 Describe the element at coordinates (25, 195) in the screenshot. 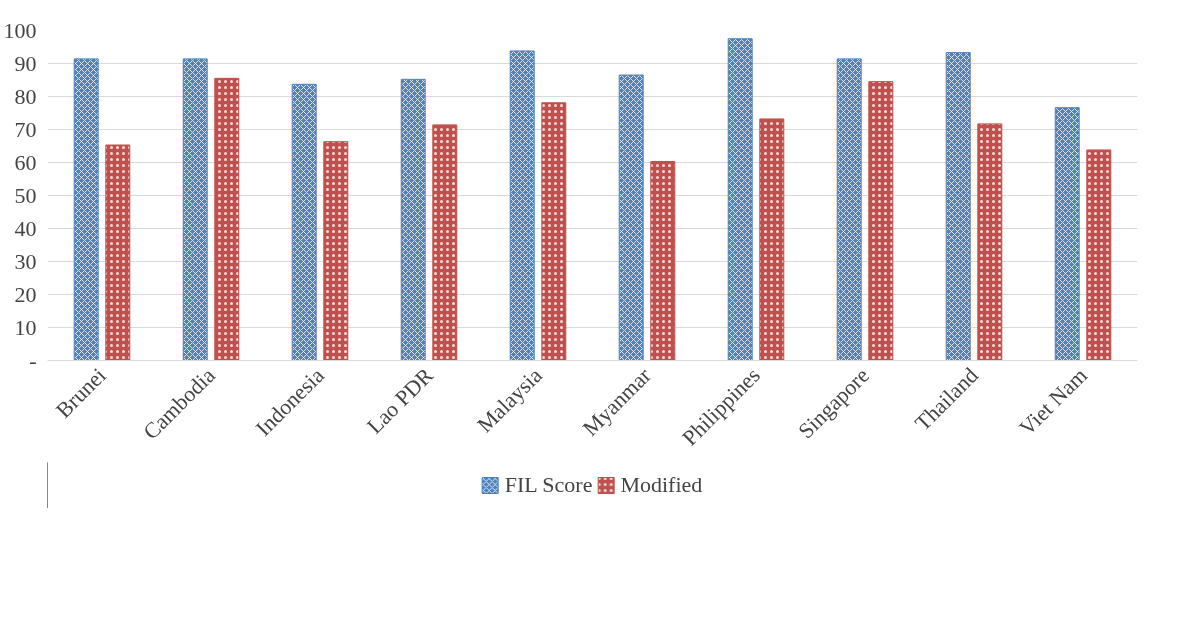

I see `y-tick-label: 50` at that location.